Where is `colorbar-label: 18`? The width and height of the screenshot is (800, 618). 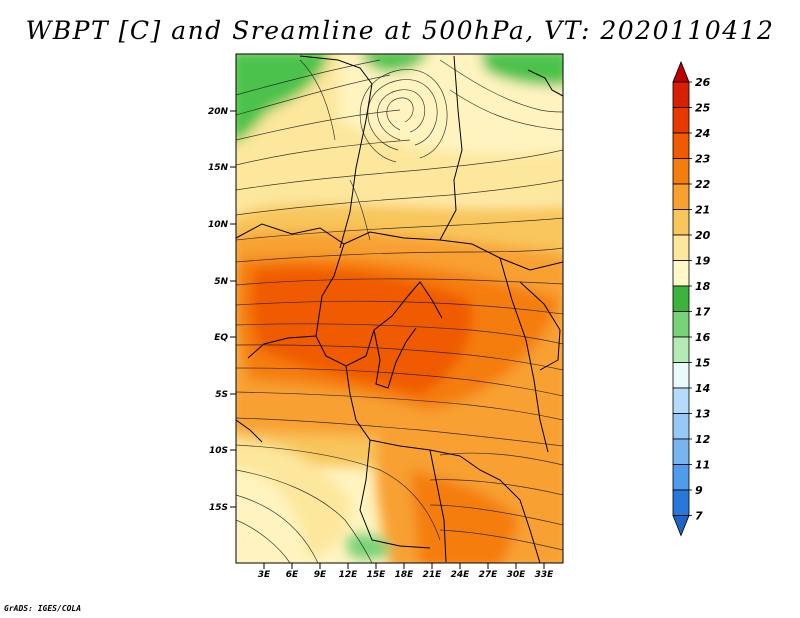
colorbar-label: 18 is located at coordinates (703, 286).